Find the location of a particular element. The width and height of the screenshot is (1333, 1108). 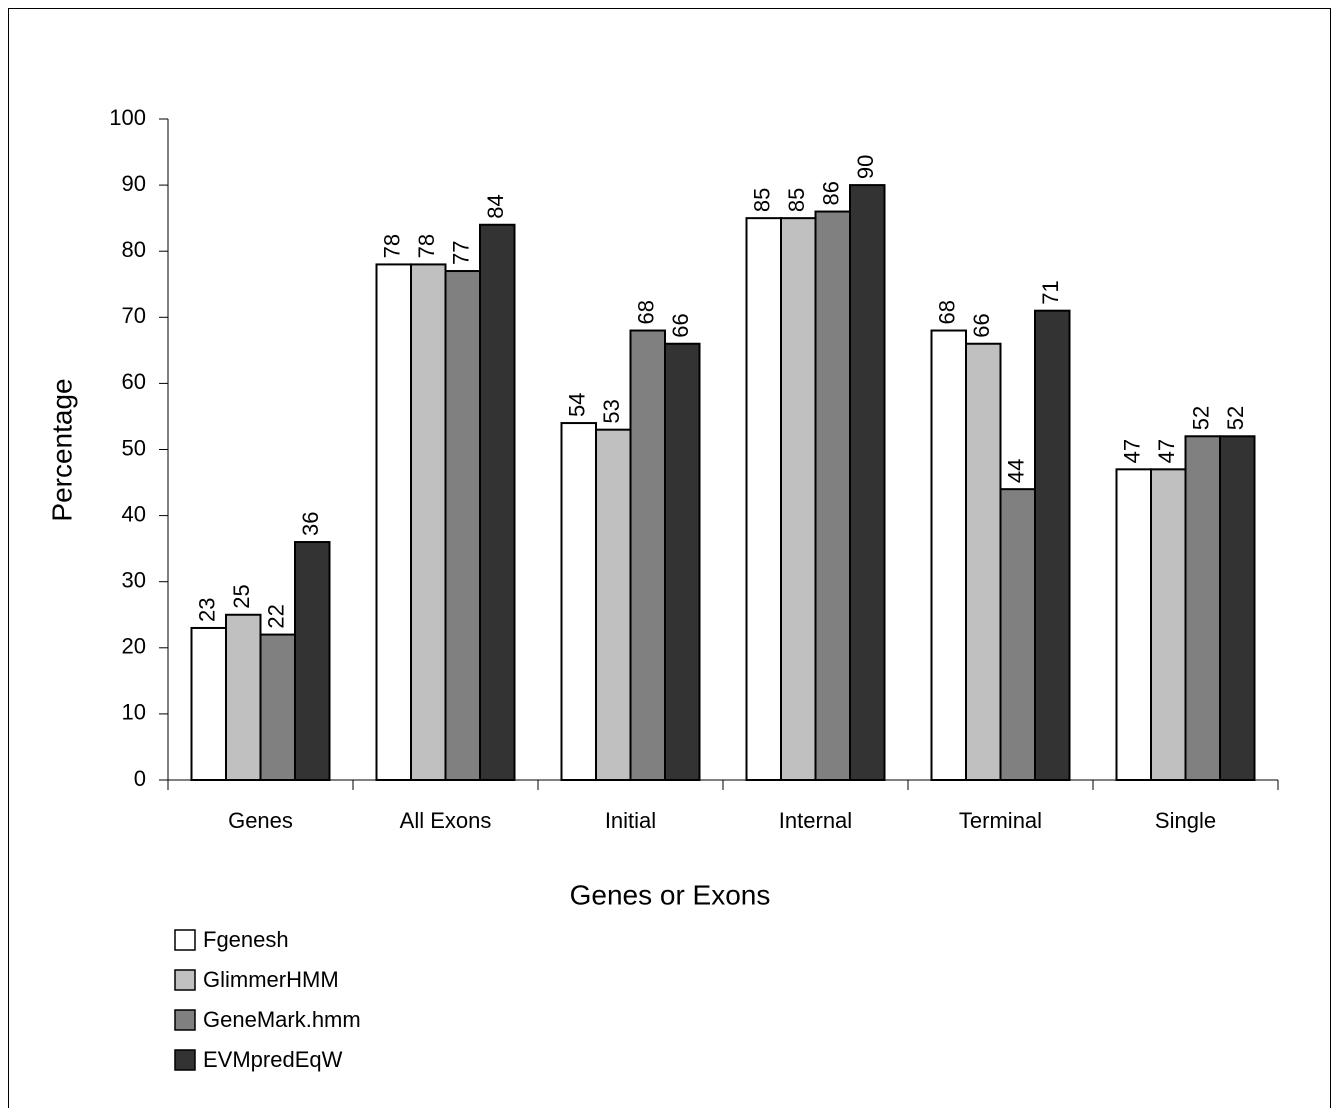

y-tick-label: 20 is located at coordinates (134, 646).